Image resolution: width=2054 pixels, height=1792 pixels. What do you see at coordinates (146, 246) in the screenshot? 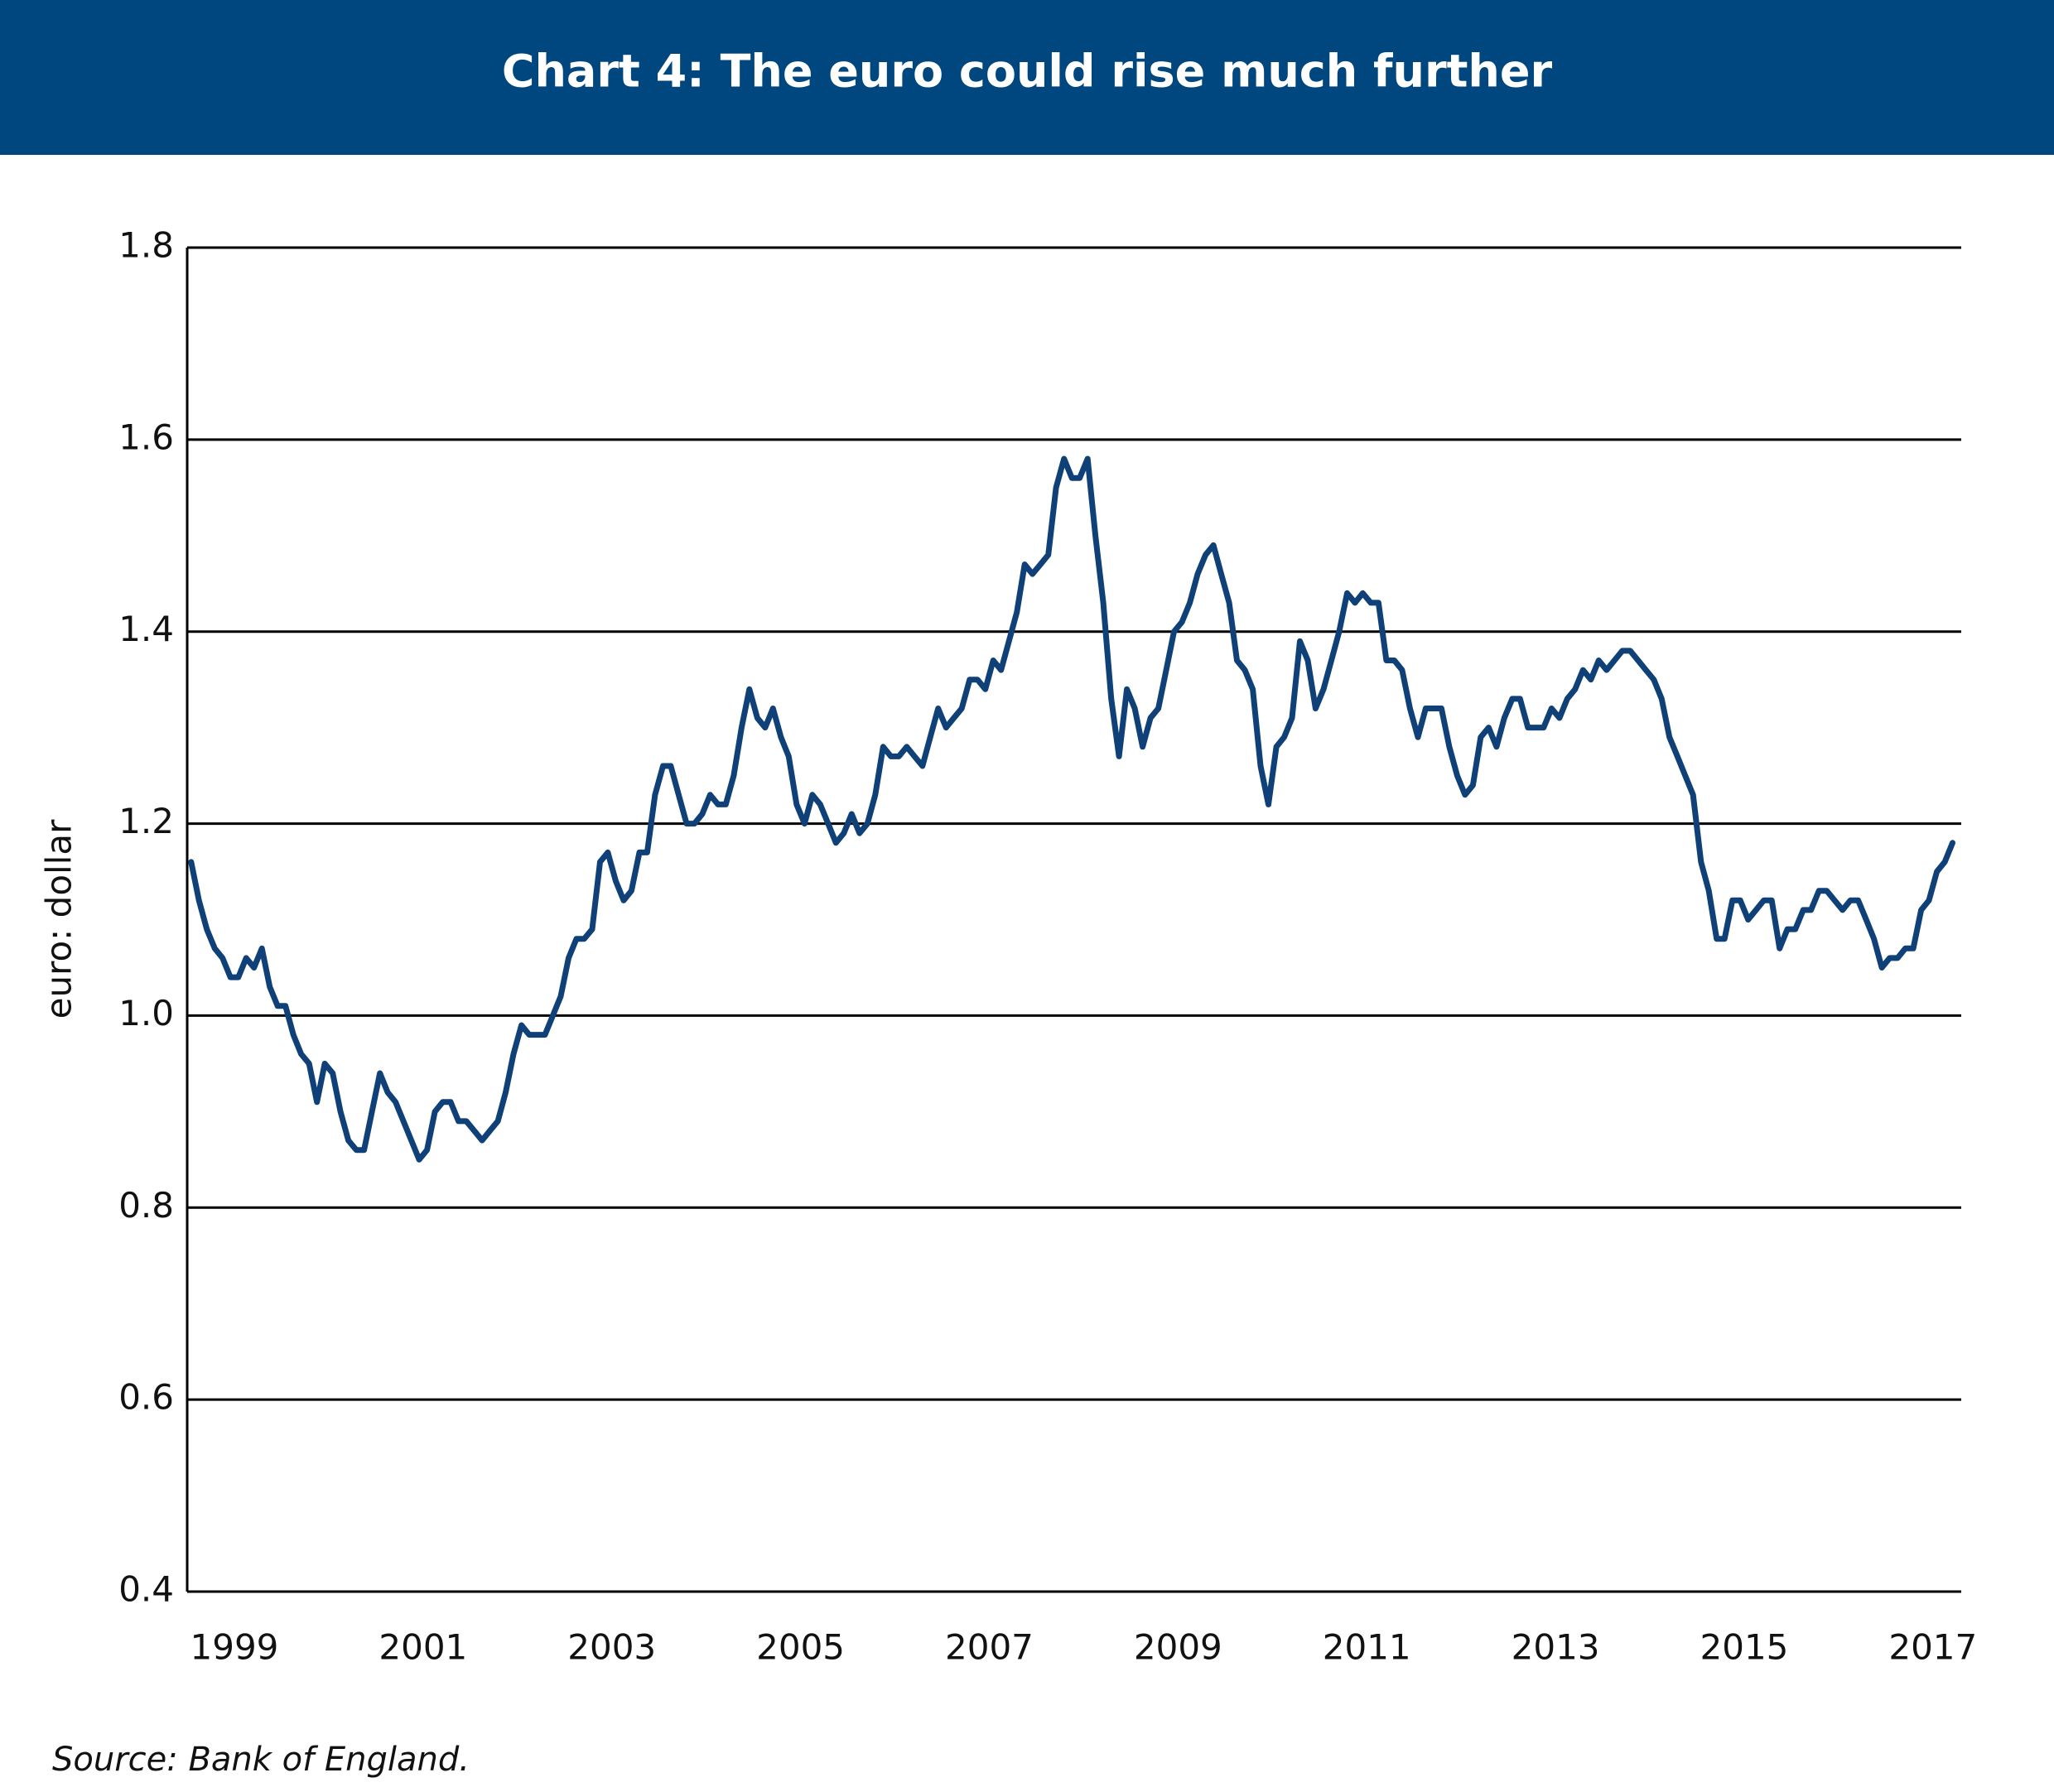
I see `y-tick-label: 1.8` at bounding box center [146, 246].